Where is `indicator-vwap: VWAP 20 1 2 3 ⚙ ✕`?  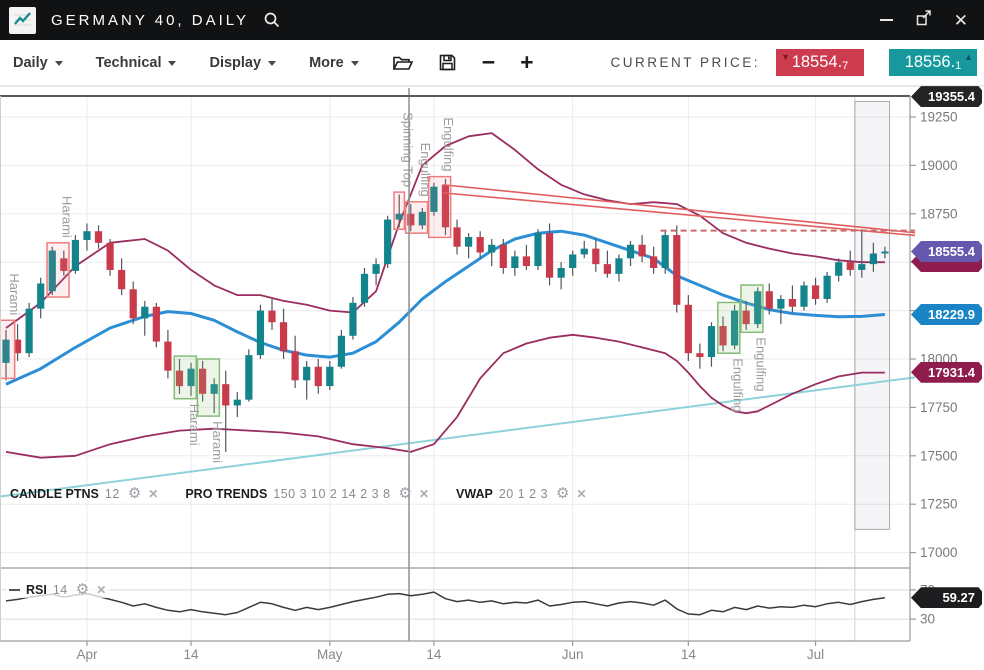
indicator-vwap: VWAP 20 1 2 3 ⚙ ✕ is located at coordinates (521, 493).